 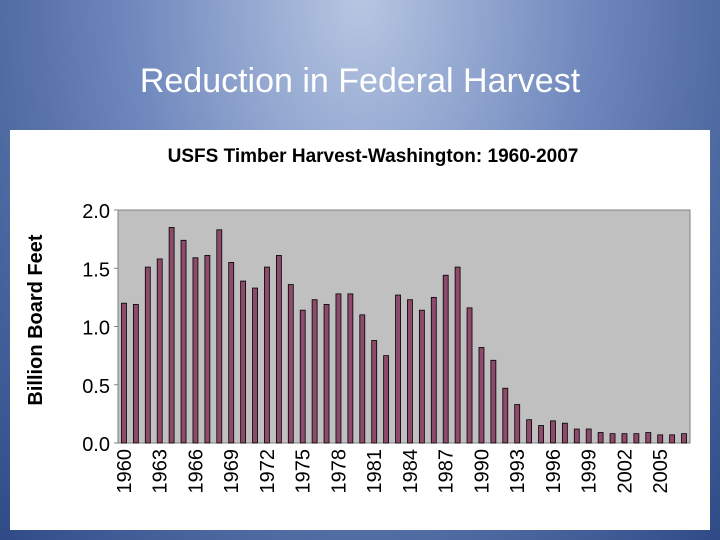 What do you see at coordinates (529, 431) in the screenshot?
I see `bar-1994` at bounding box center [529, 431].